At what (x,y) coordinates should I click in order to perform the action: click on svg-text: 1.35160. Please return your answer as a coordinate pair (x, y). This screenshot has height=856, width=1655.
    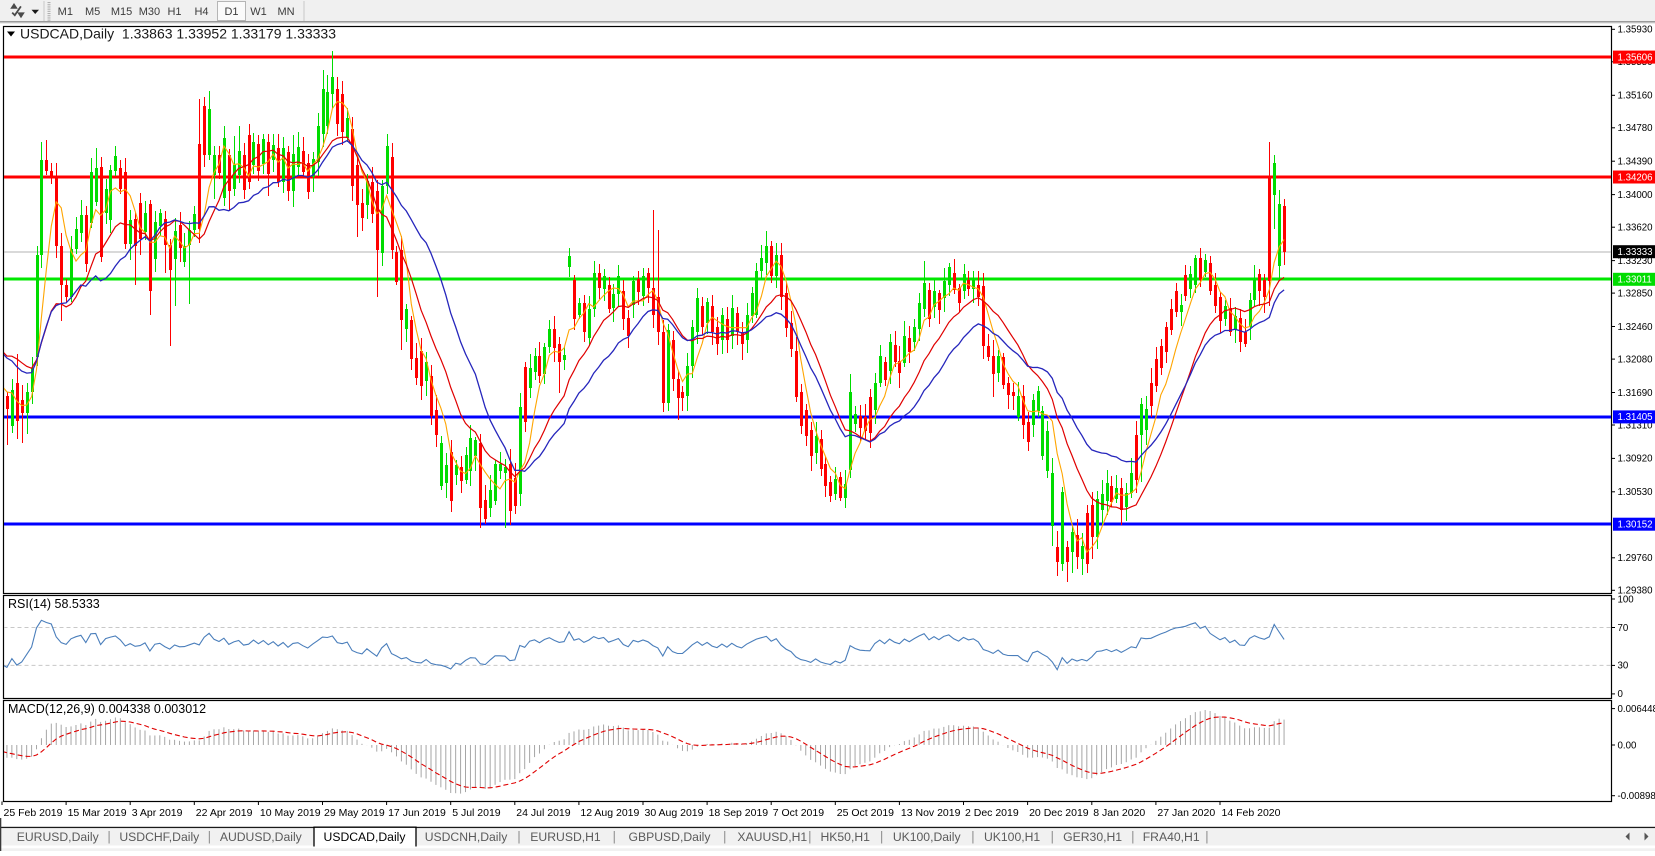
    Looking at the image, I should click on (1636, 96).